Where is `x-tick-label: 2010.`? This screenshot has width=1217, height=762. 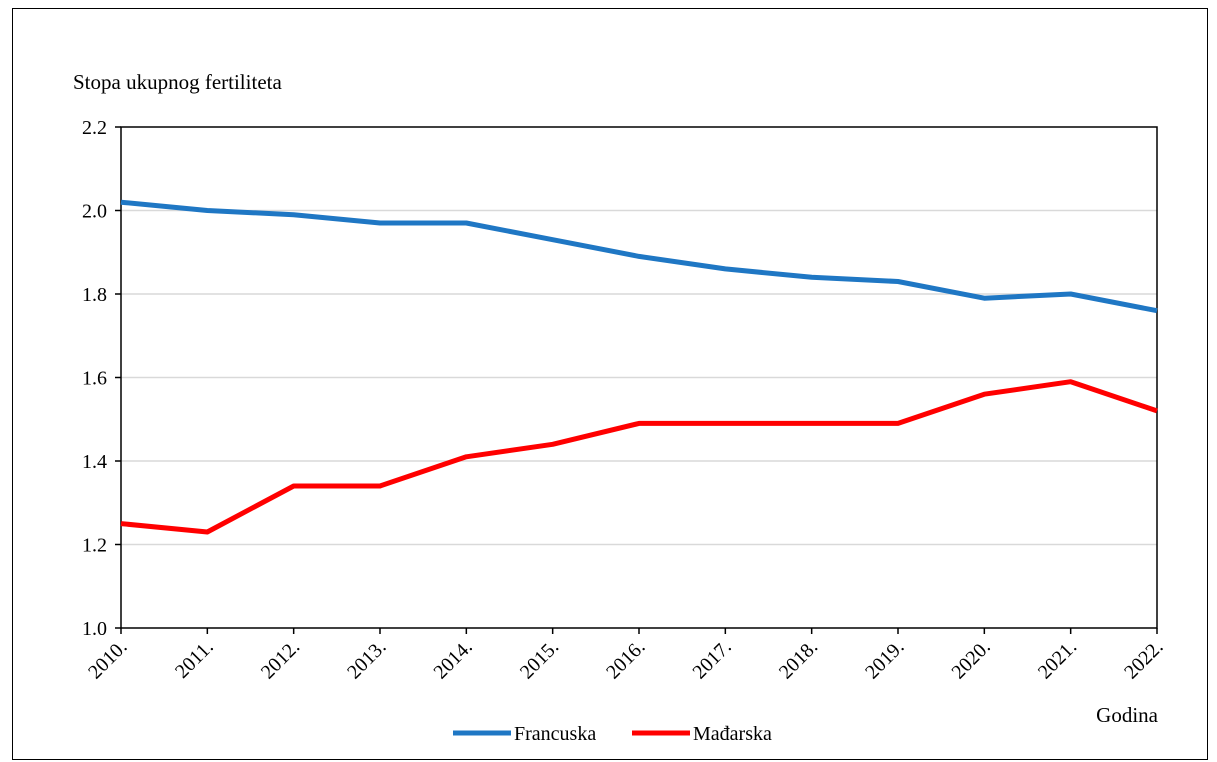 x-tick-label: 2010. is located at coordinates (107, 659).